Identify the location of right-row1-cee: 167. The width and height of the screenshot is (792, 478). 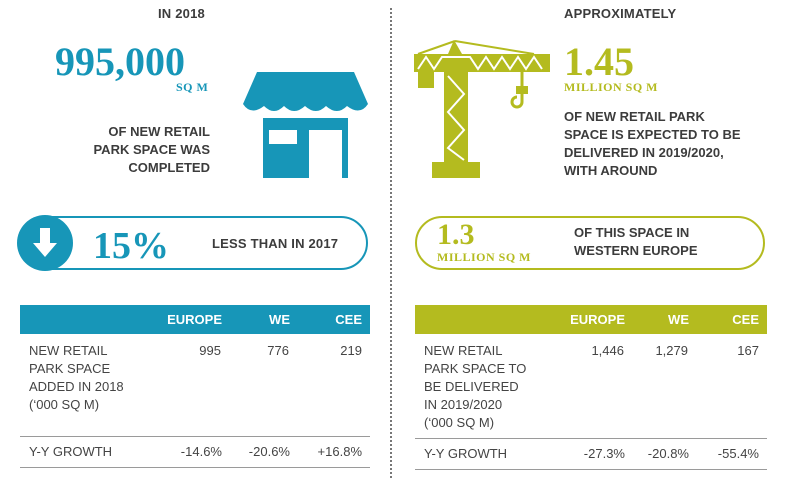
(748, 350).